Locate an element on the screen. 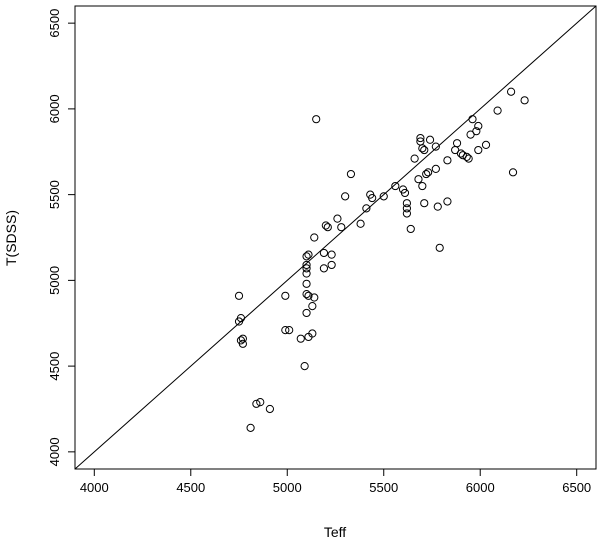 The image size is (600, 542). y-tick-label: 6000 is located at coordinates (54, 108).